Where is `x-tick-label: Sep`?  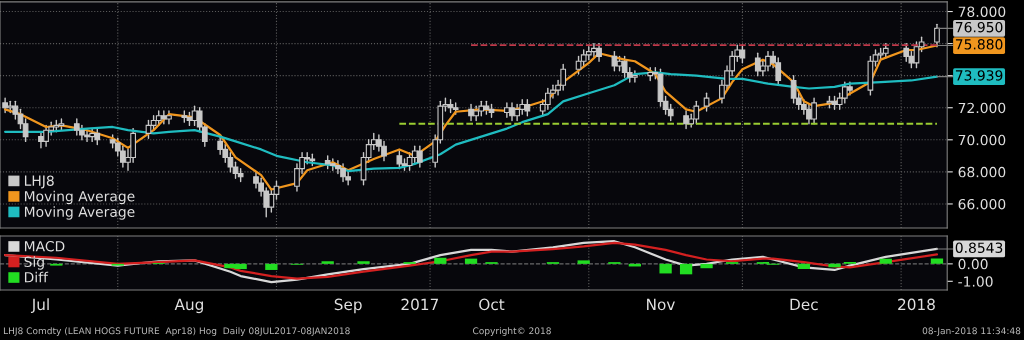
x-tick-label: Sep is located at coordinates (348, 306).